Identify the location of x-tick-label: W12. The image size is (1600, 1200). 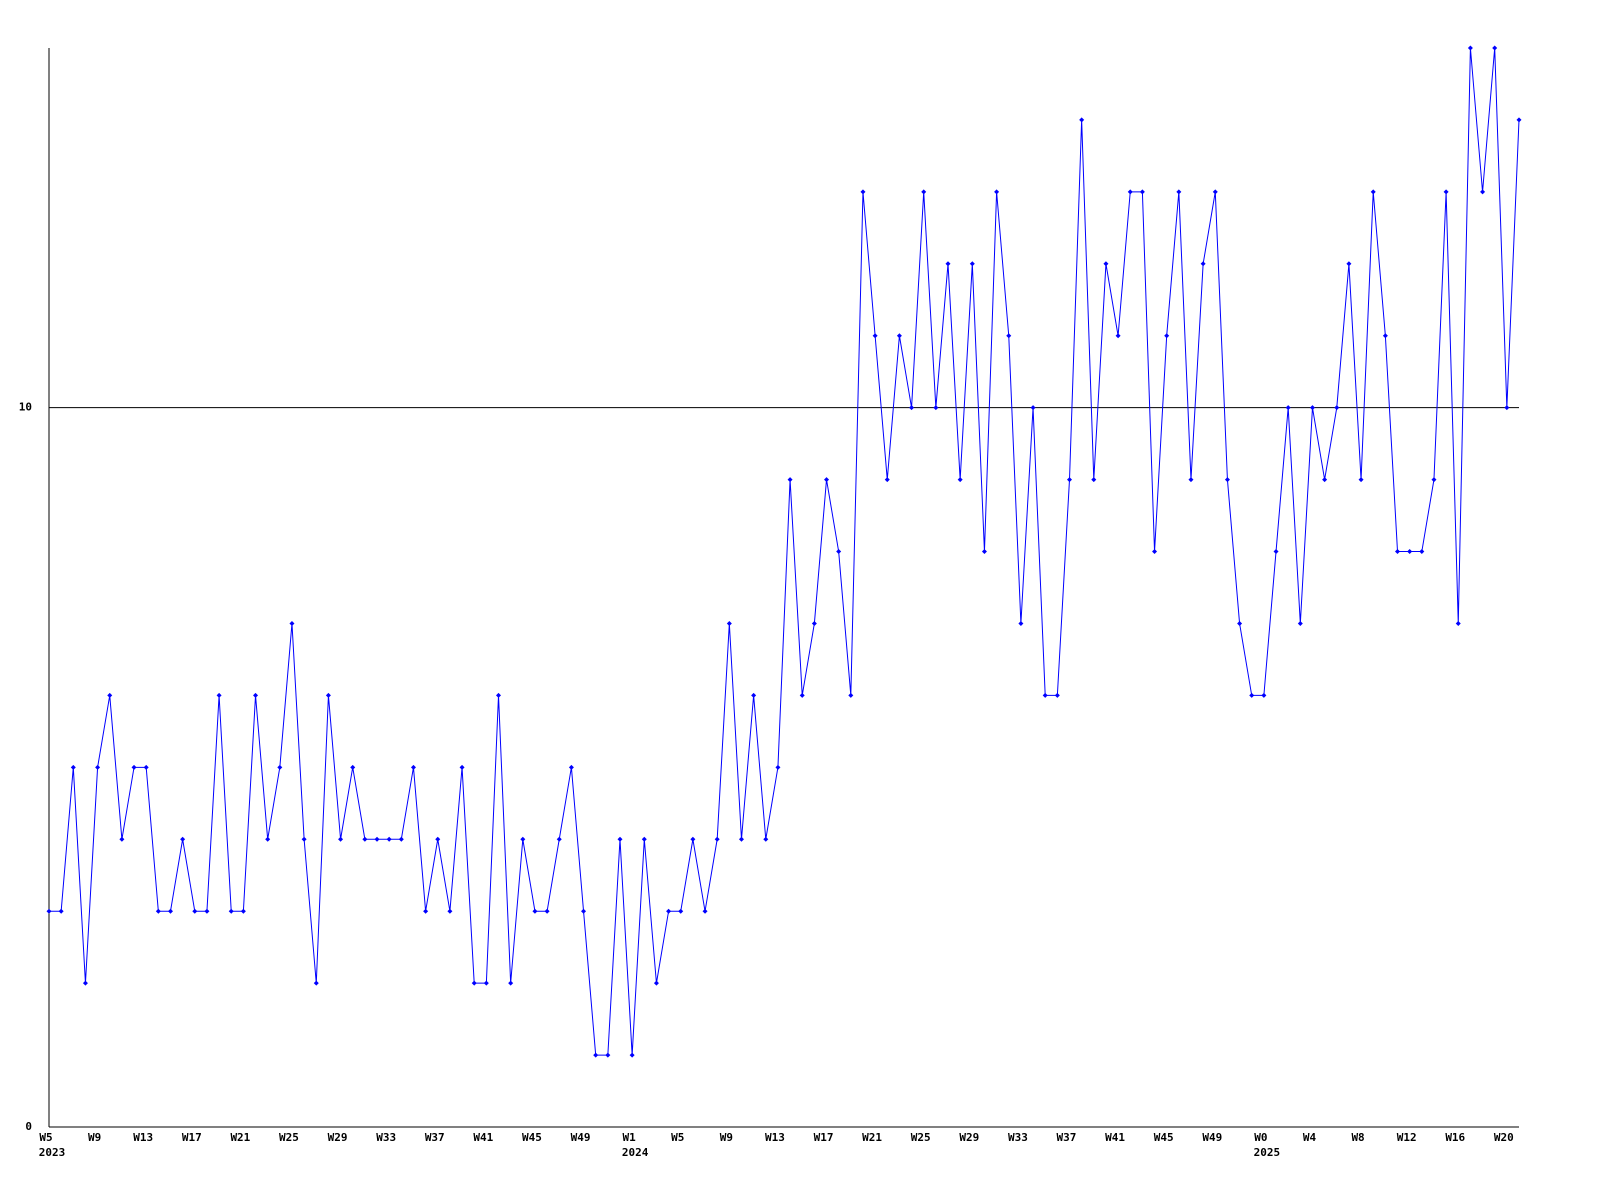
(1407, 1137).